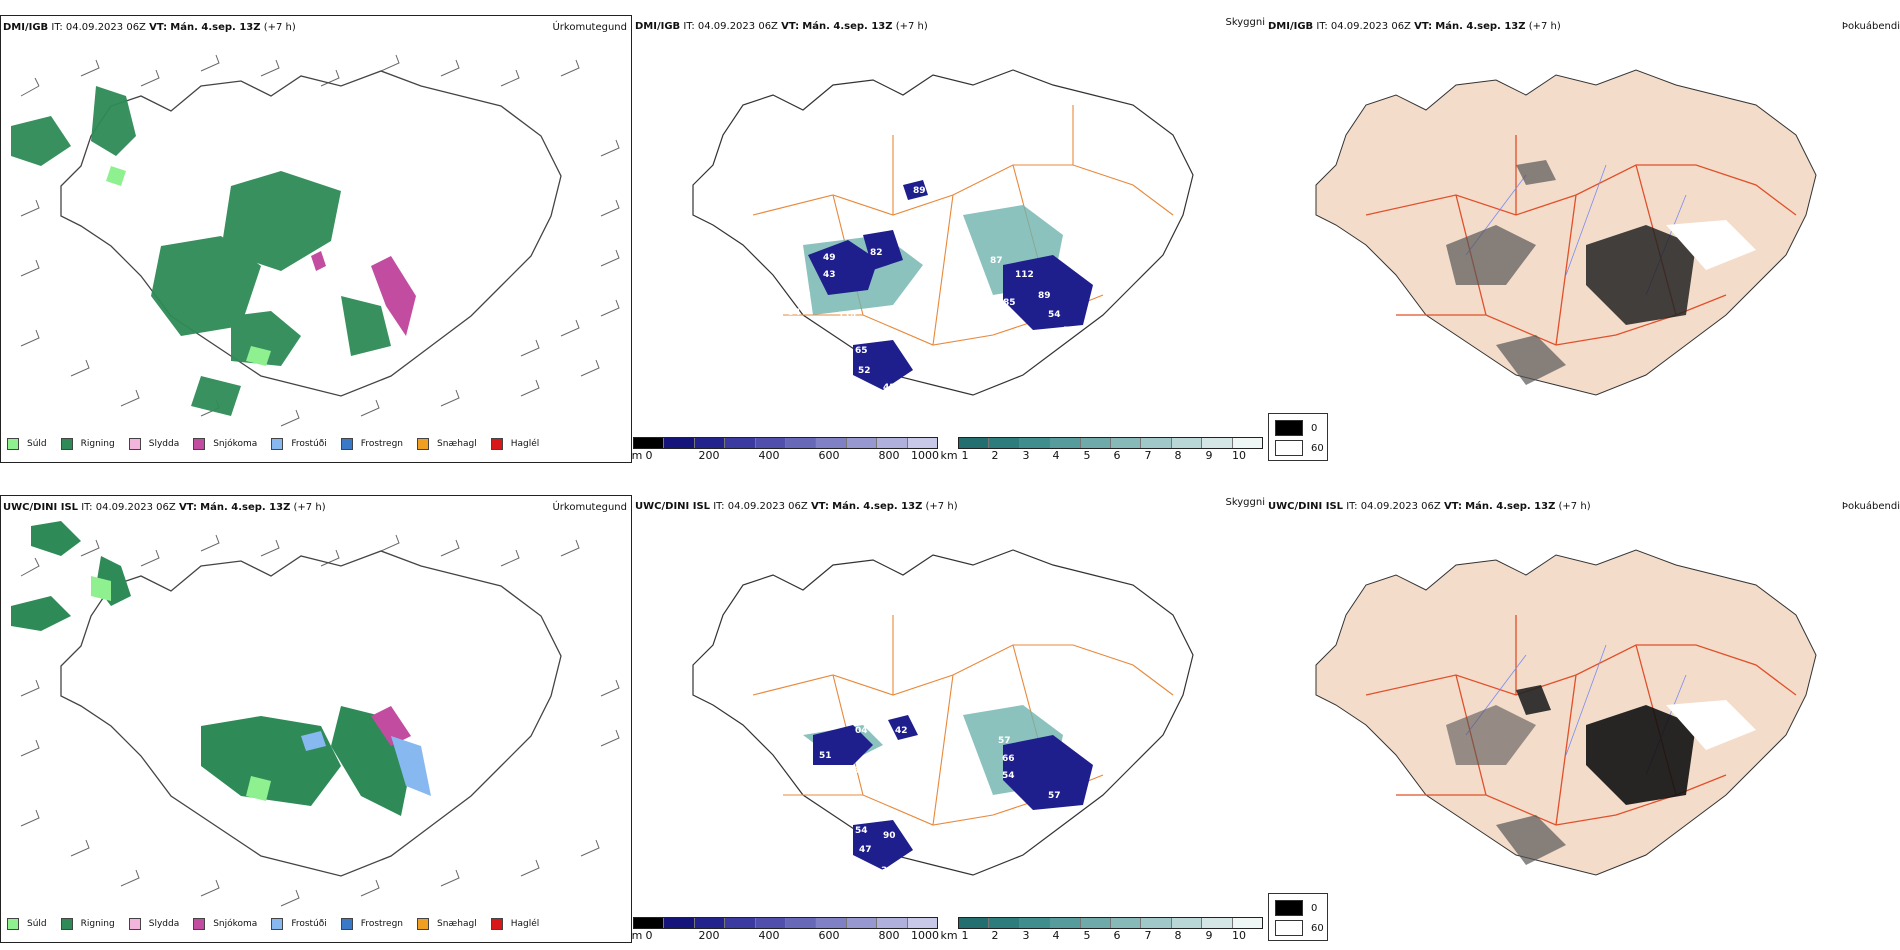  Describe the element at coordinates (1008, 759) in the screenshot. I see `svg-text: 66` at that location.